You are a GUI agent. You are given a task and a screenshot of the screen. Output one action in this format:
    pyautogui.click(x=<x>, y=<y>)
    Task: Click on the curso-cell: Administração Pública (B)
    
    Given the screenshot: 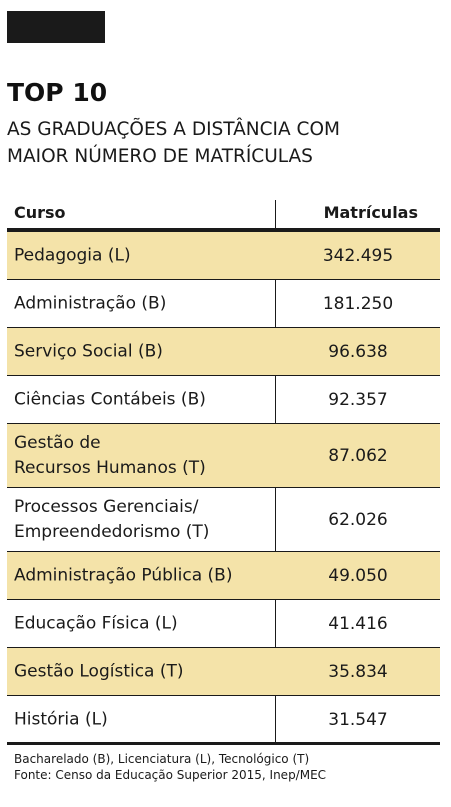 What is the action you would take?
    pyautogui.click(x=143, y=575)
    